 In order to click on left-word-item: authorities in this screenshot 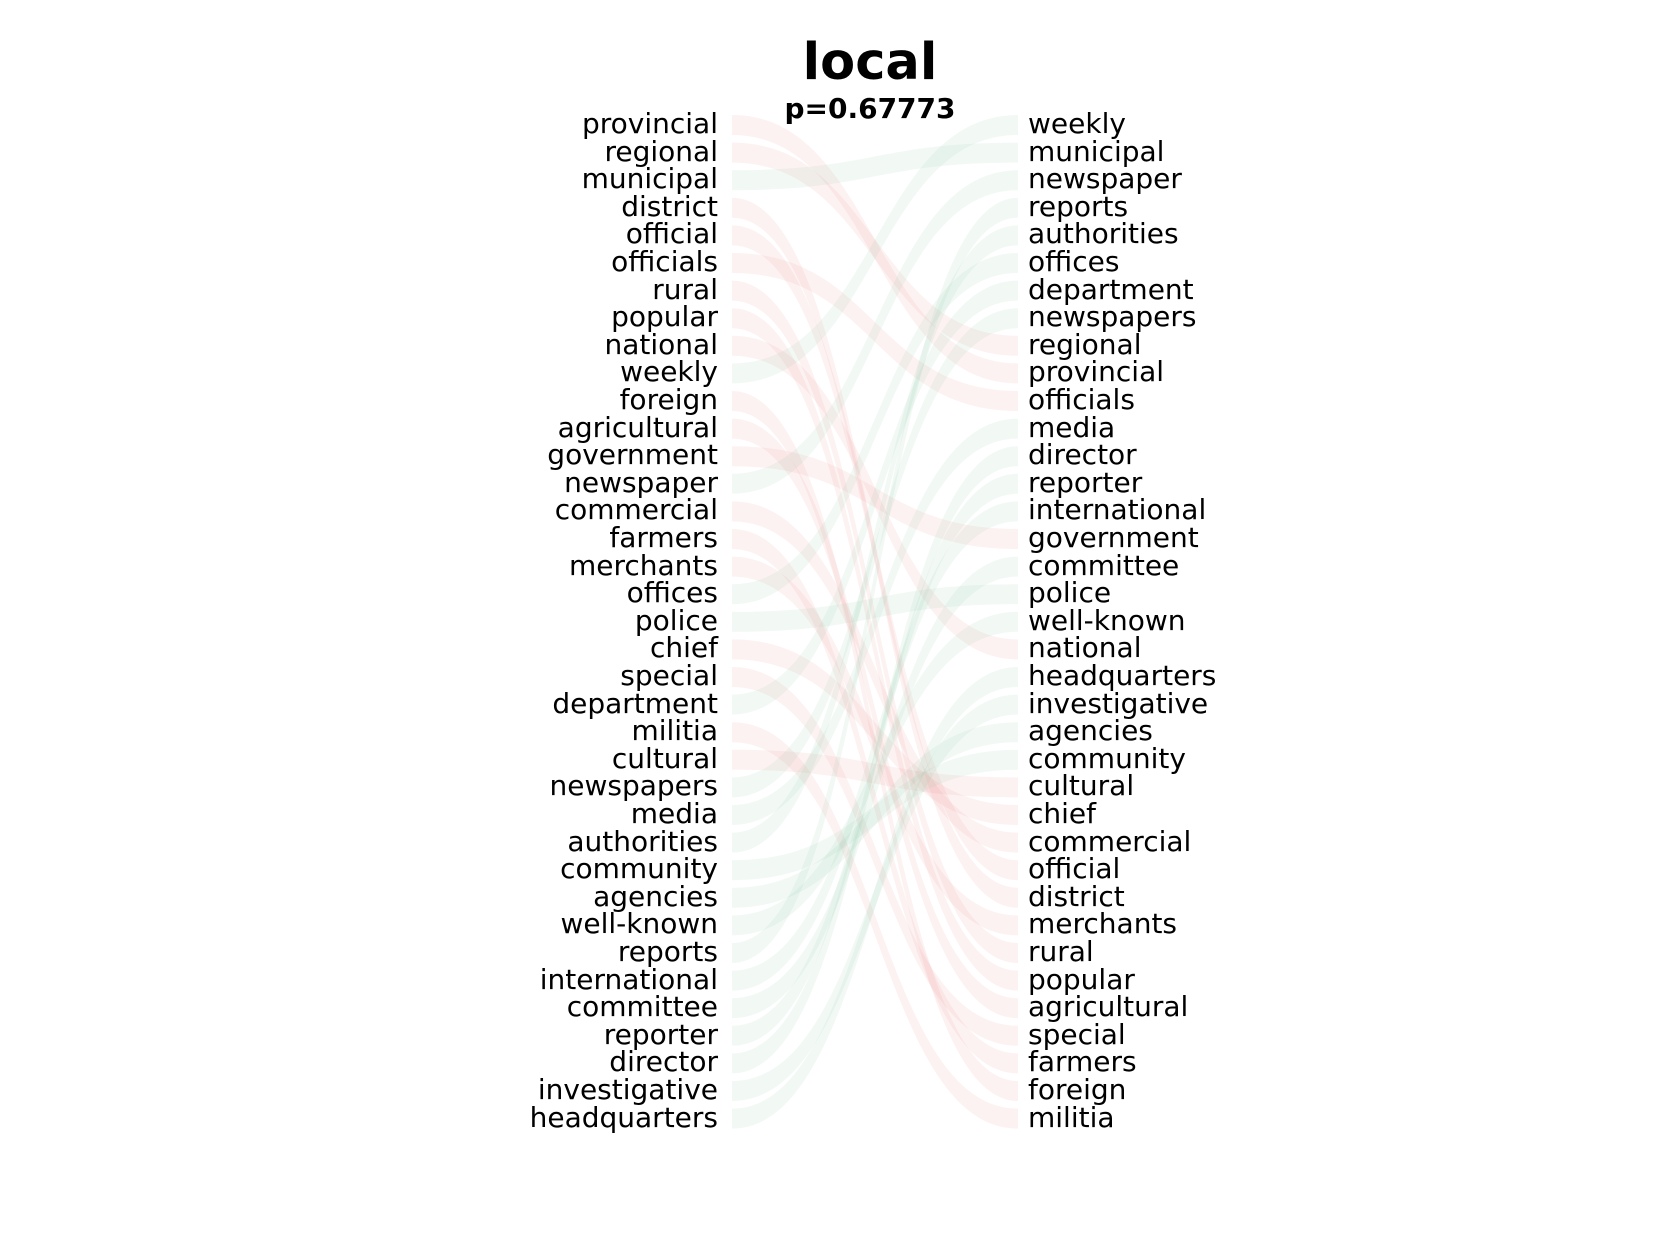, I will do `click(642, 841)`.